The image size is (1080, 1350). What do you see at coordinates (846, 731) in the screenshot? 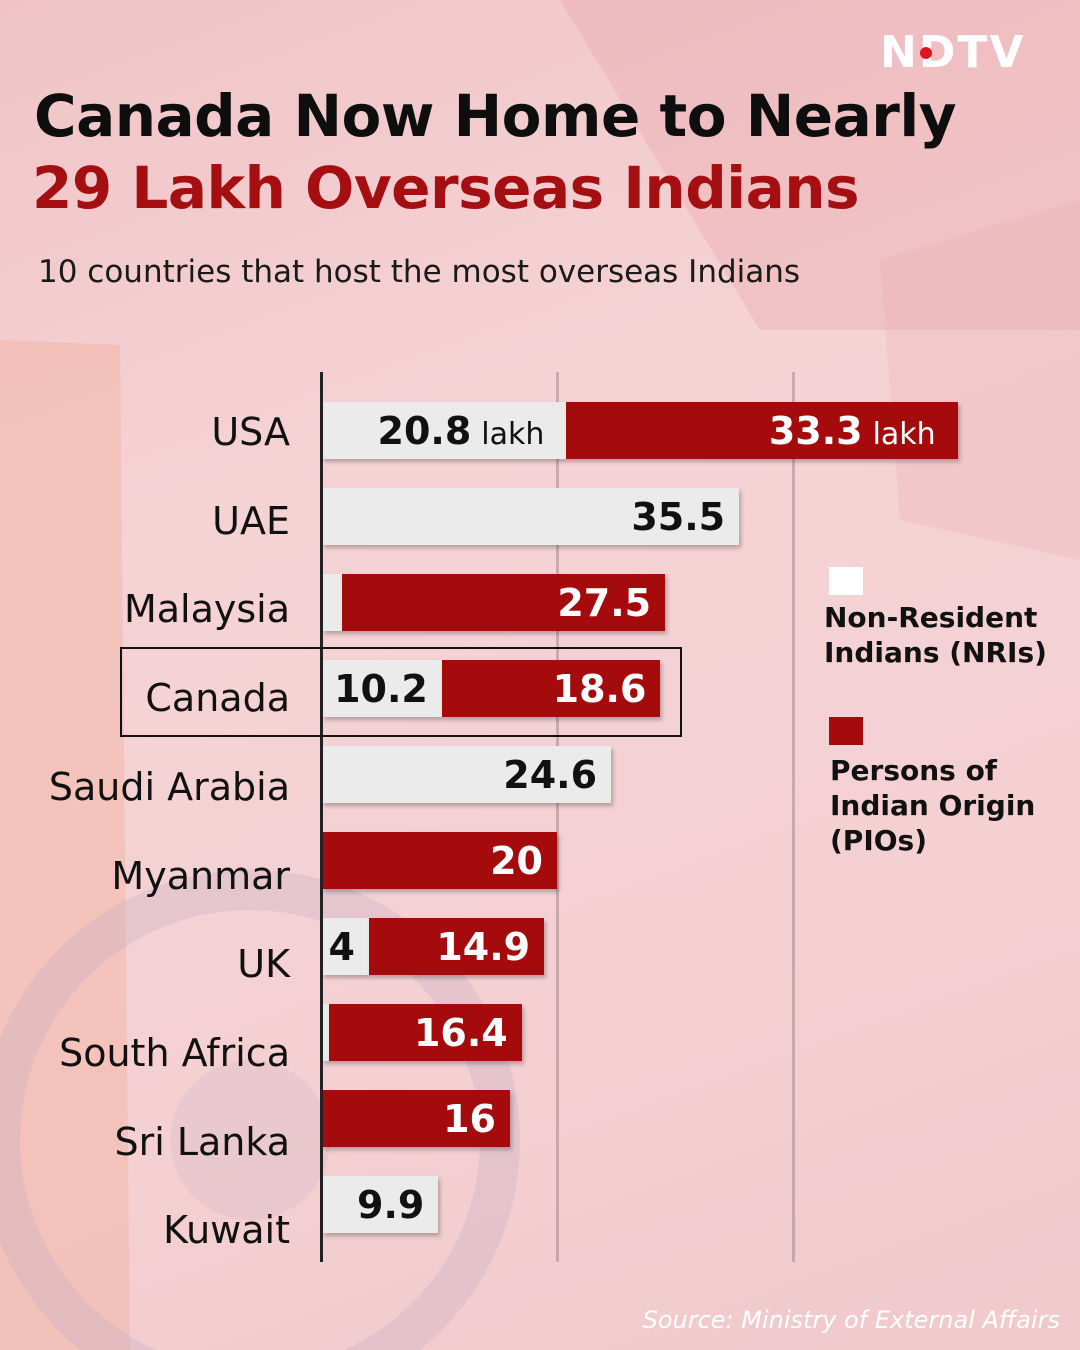
I see `legend-swatch-pio` at bounding box center [846, 731].